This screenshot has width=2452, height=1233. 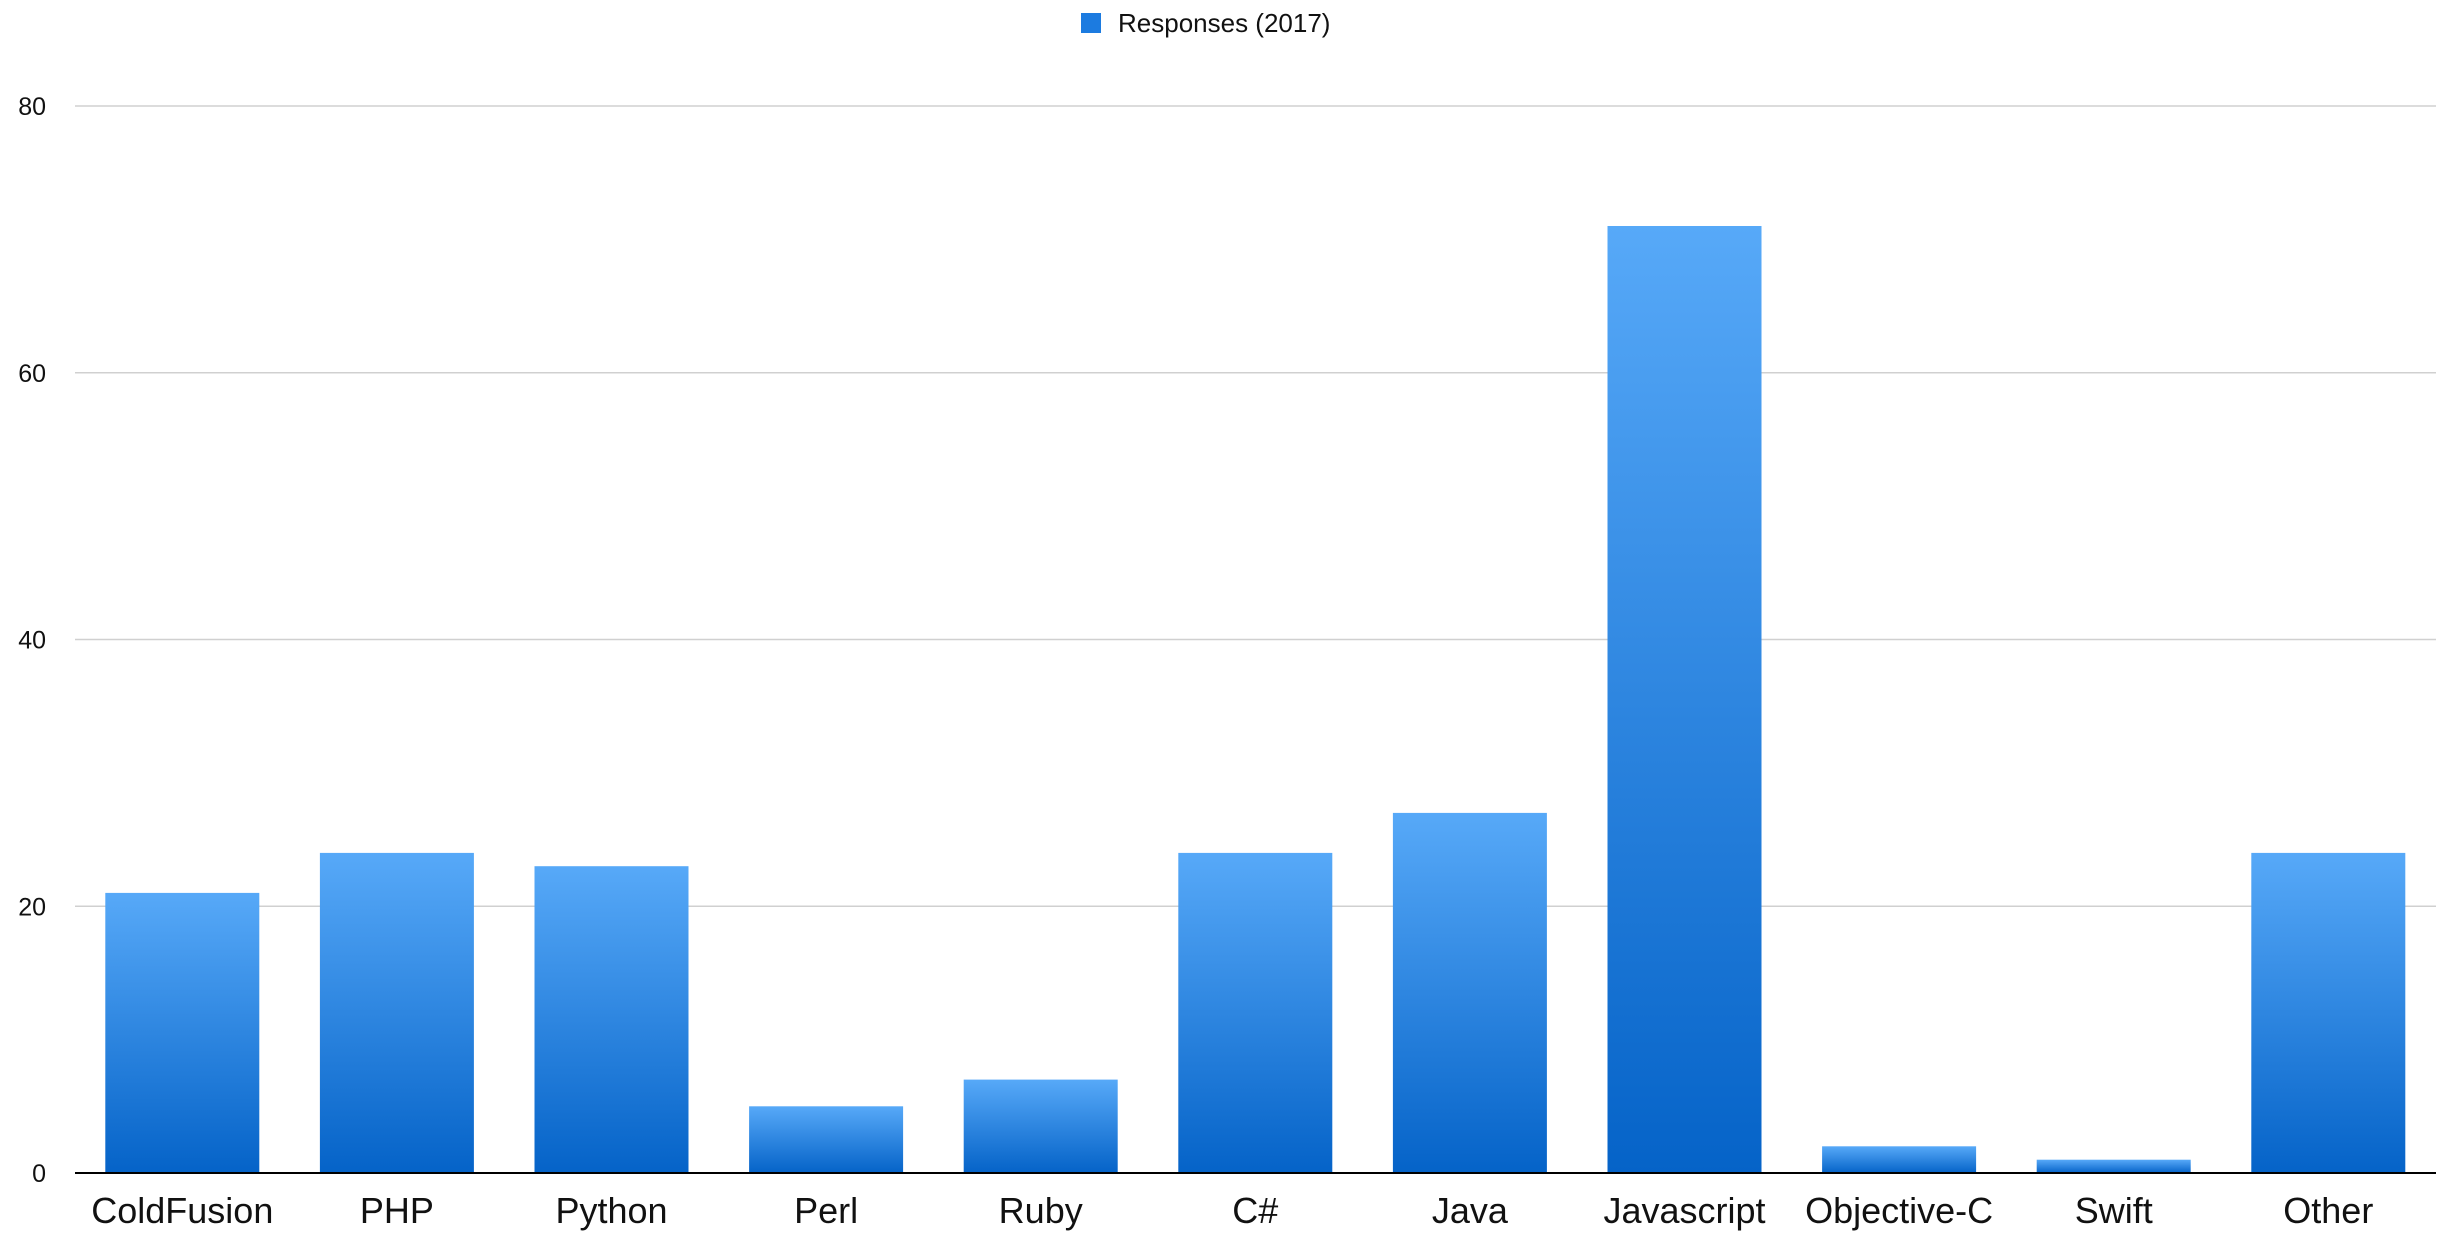 What do you see at coordinates (182, 1210) in the screenshot?
I see `x-tick-label: ColdFusion` at bounding box center [182, 1210].